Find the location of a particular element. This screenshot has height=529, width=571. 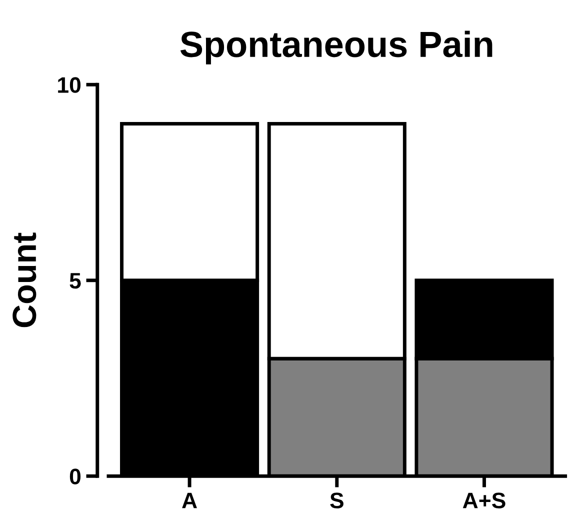

y-tick-label: 10 is located at coordinates (69, 85).